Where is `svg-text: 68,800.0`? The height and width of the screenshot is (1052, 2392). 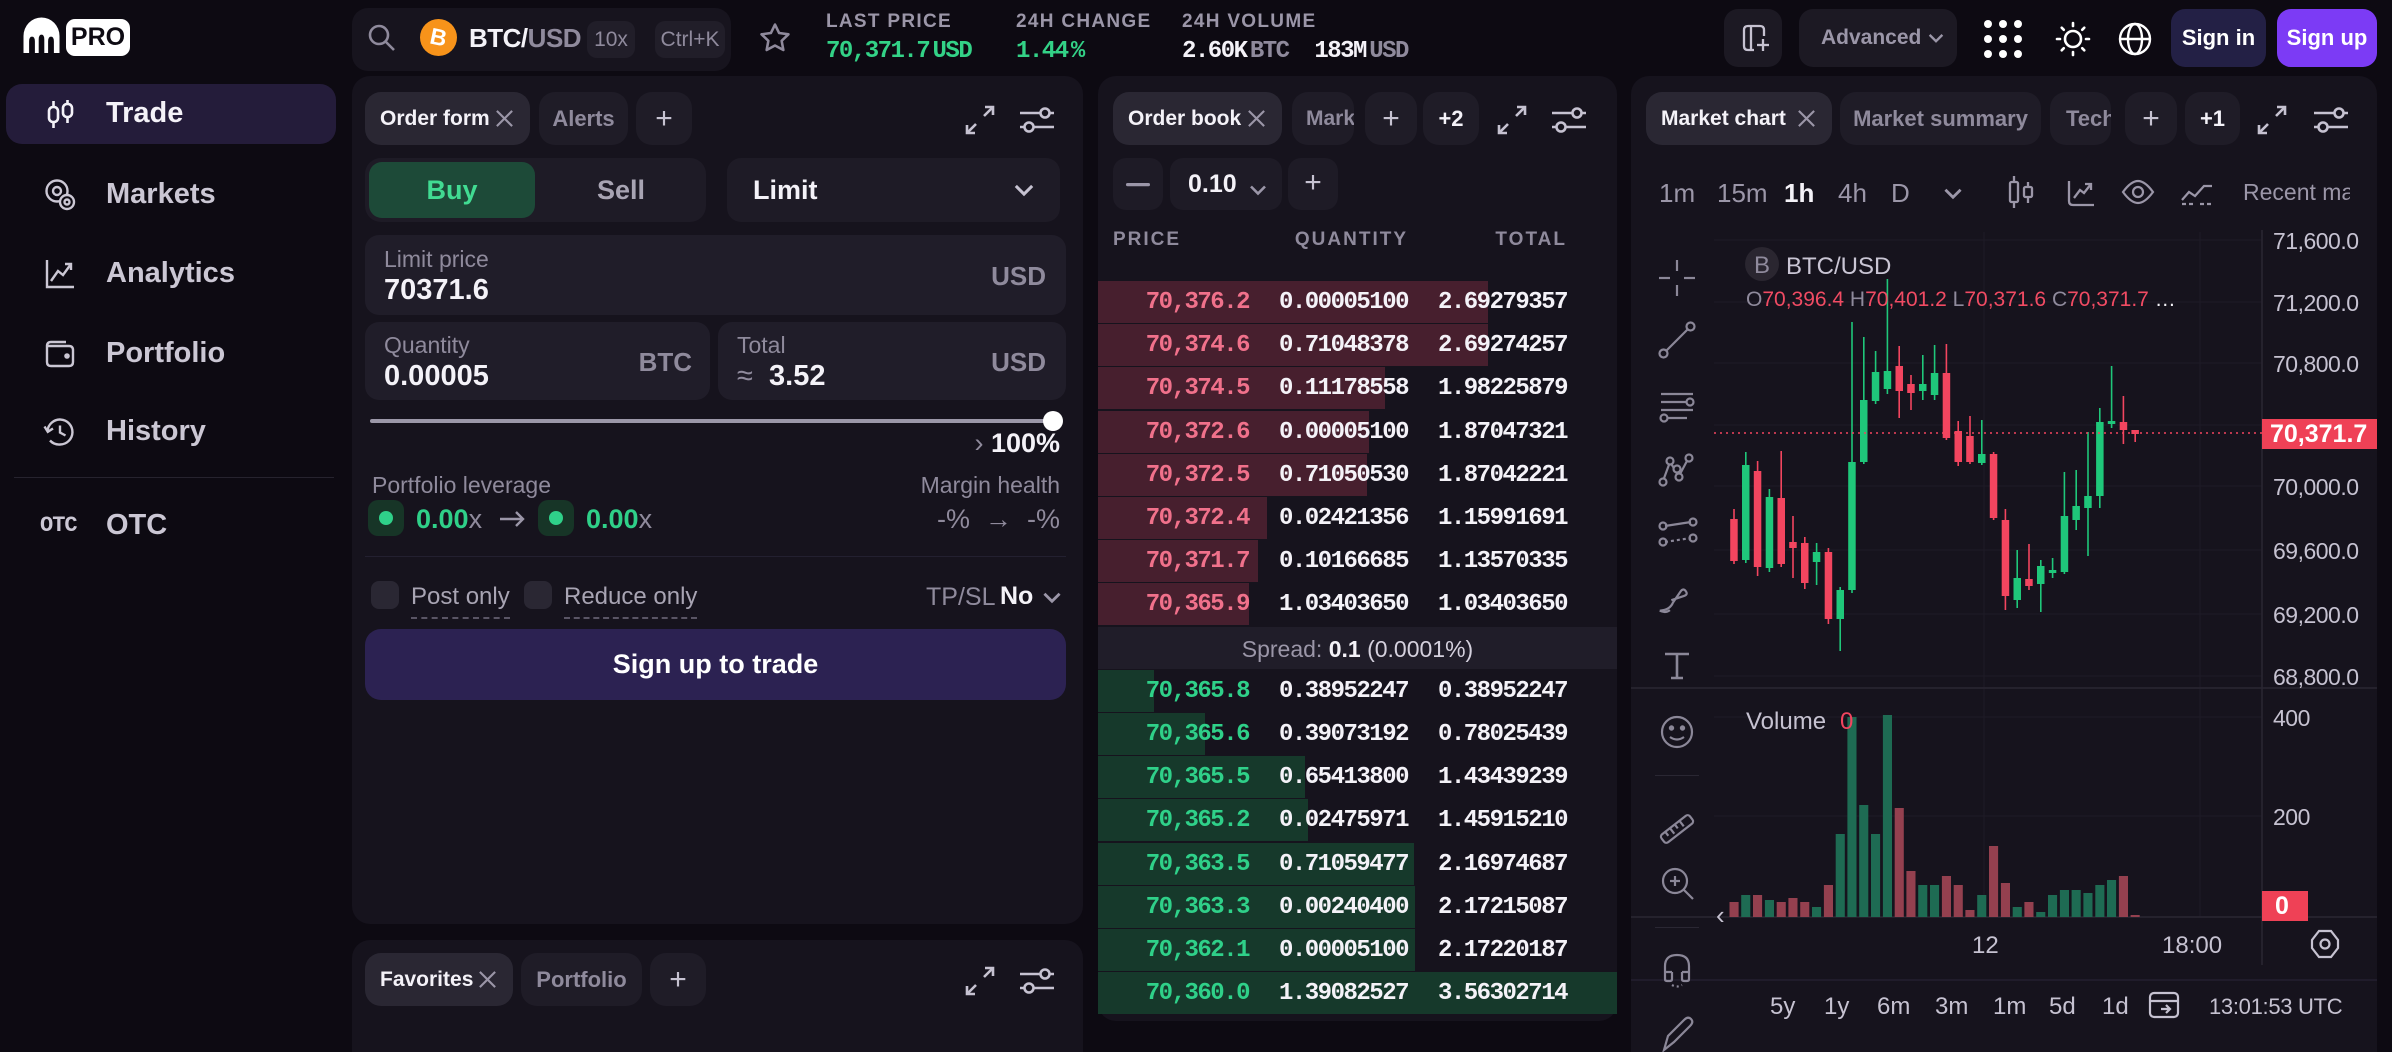
svg-text: 68,800.0 is located at coordinates (2316, 677).